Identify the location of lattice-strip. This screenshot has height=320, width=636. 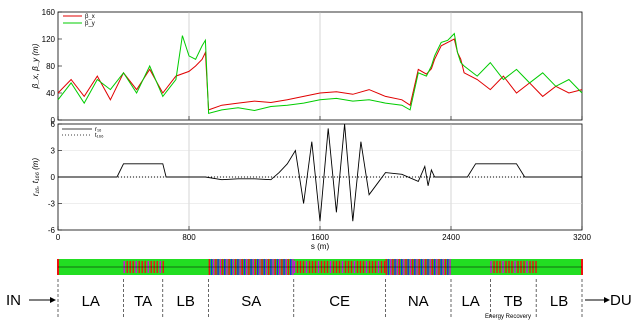
(320, 267).